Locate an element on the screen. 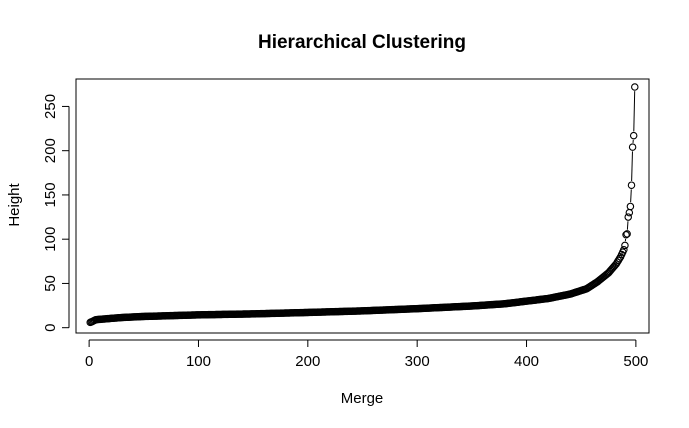  y-tick-label: 200 is located at coordinates (50, 150).